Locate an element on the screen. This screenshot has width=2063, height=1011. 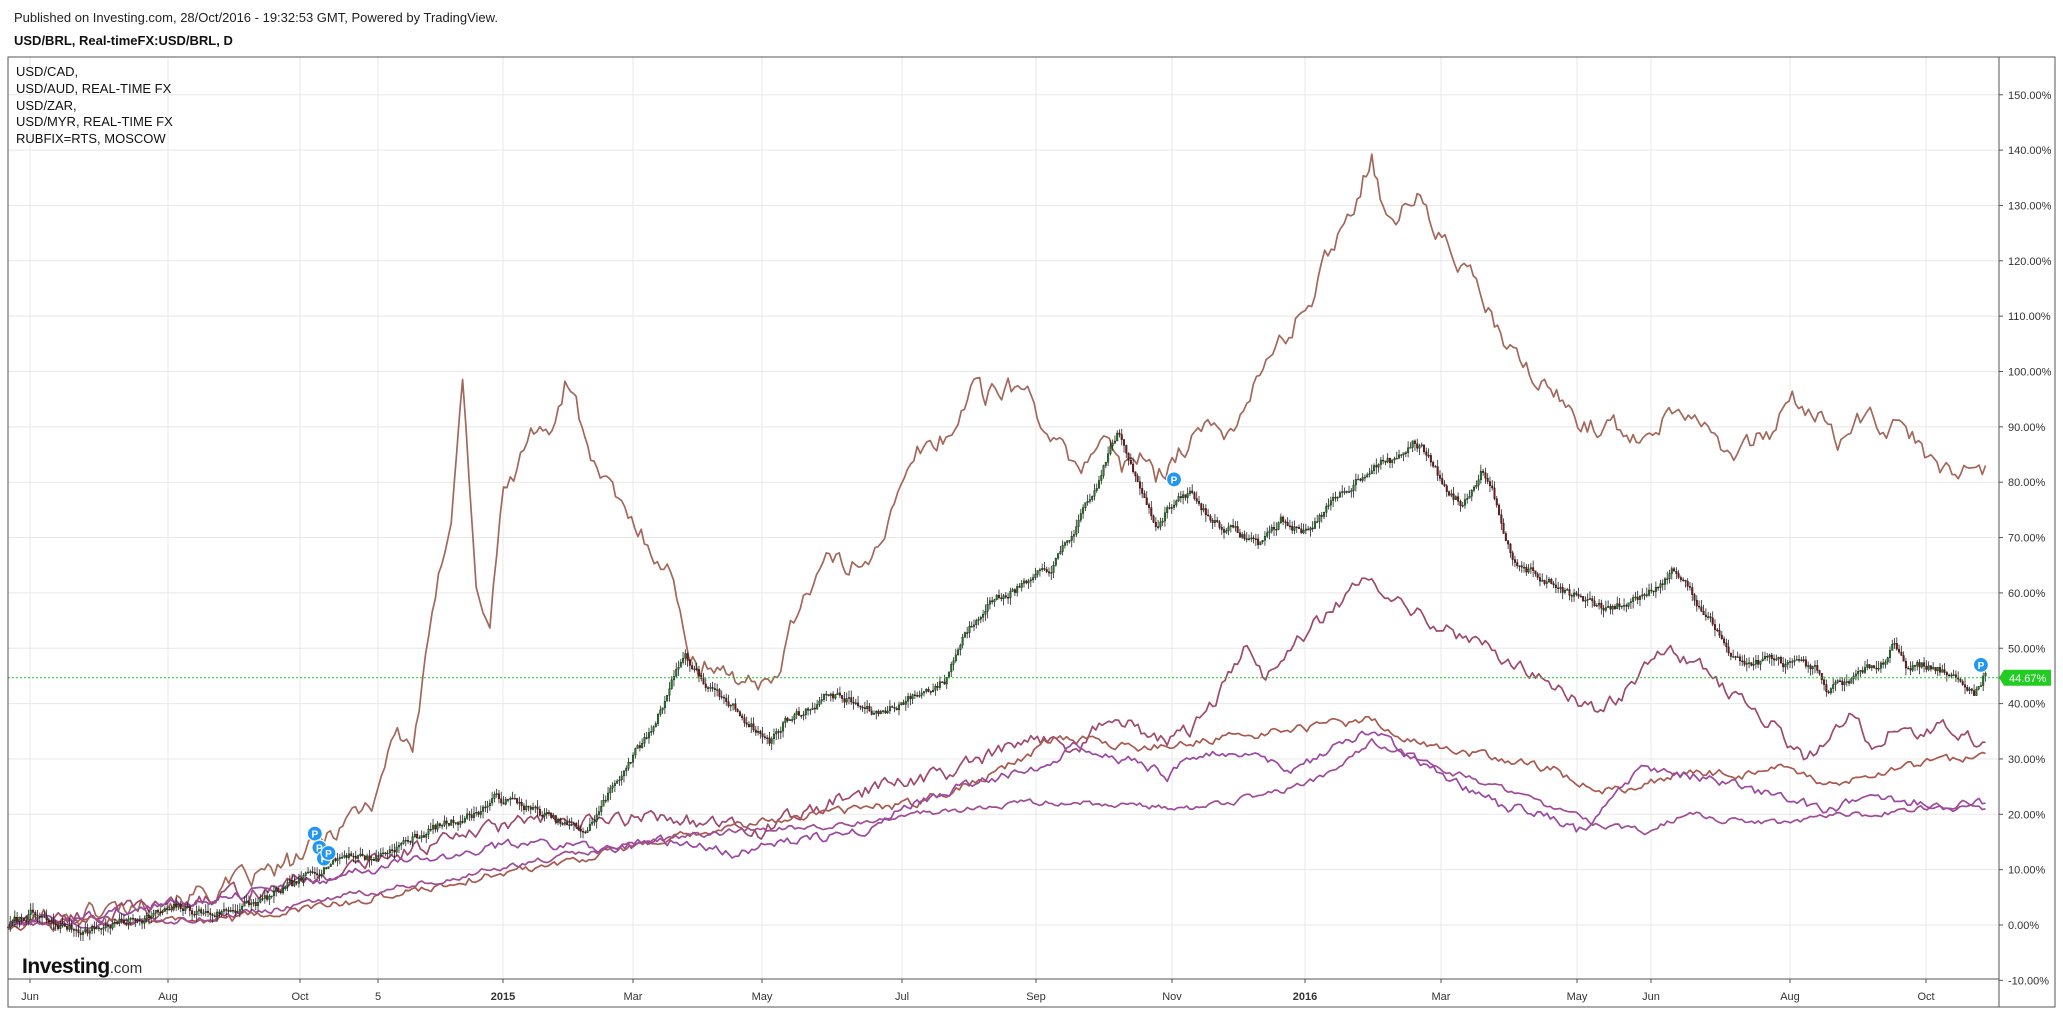
last-price-badge: 44.67% is located at coordinates (2025, 677).